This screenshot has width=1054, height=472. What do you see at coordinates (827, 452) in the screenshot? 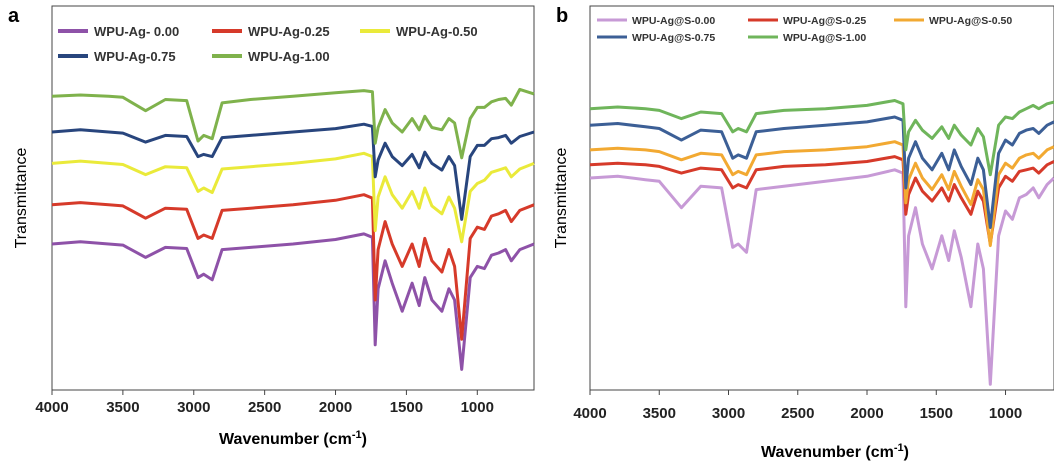
I see `panel-b-x-axis-label-text: Wavenumber (cm` at bounding box center [827, 452].